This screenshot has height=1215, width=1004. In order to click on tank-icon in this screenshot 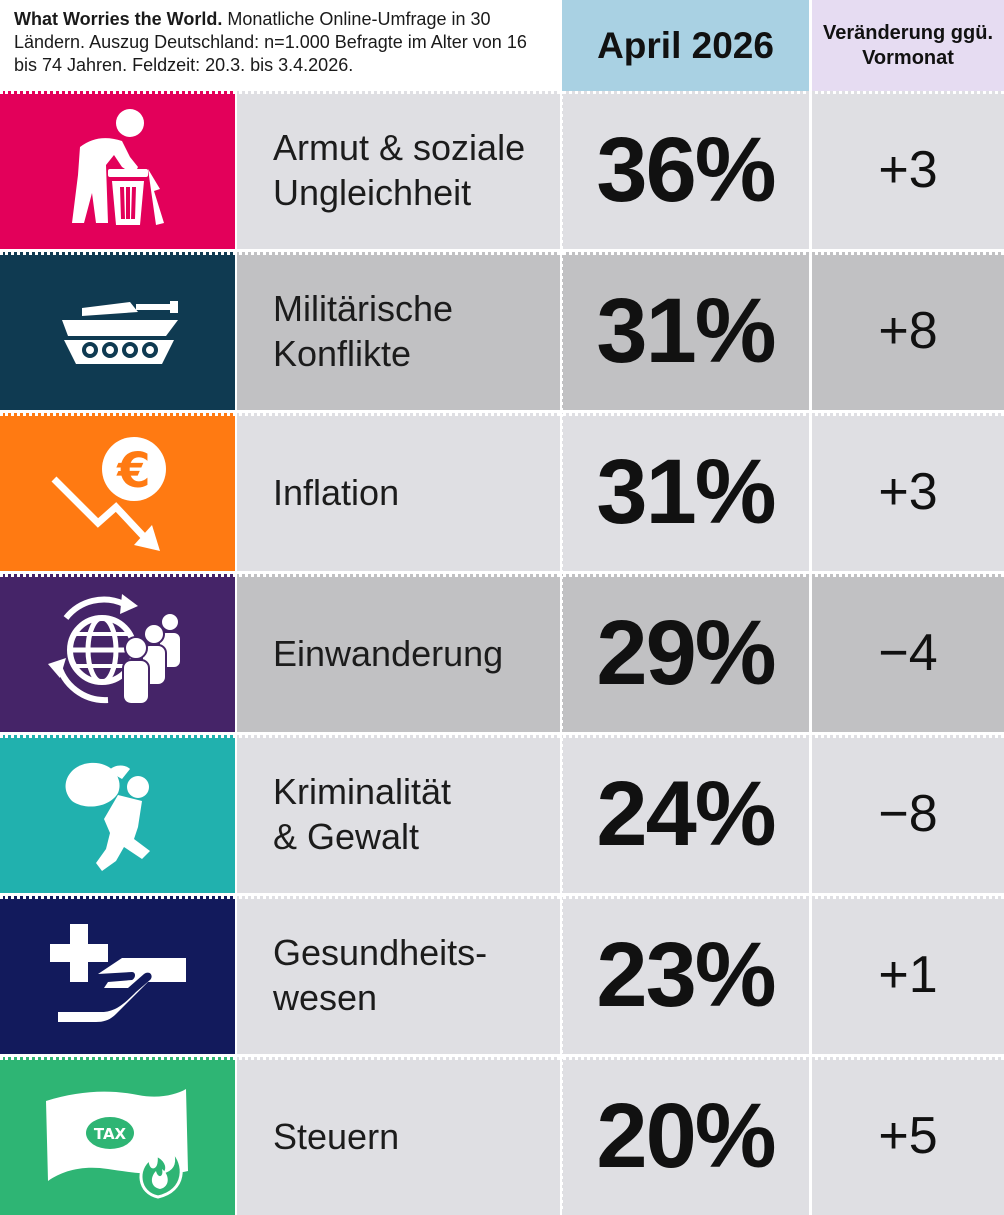, I will do `click(119, 332)`.